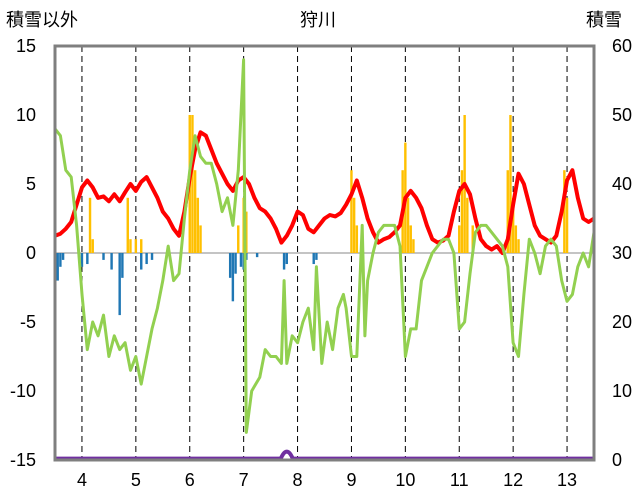  What do you see at coordinates (351, 480) in the screenshot?
I see `x-tick-9: 9` at bounding box center [351, 480].